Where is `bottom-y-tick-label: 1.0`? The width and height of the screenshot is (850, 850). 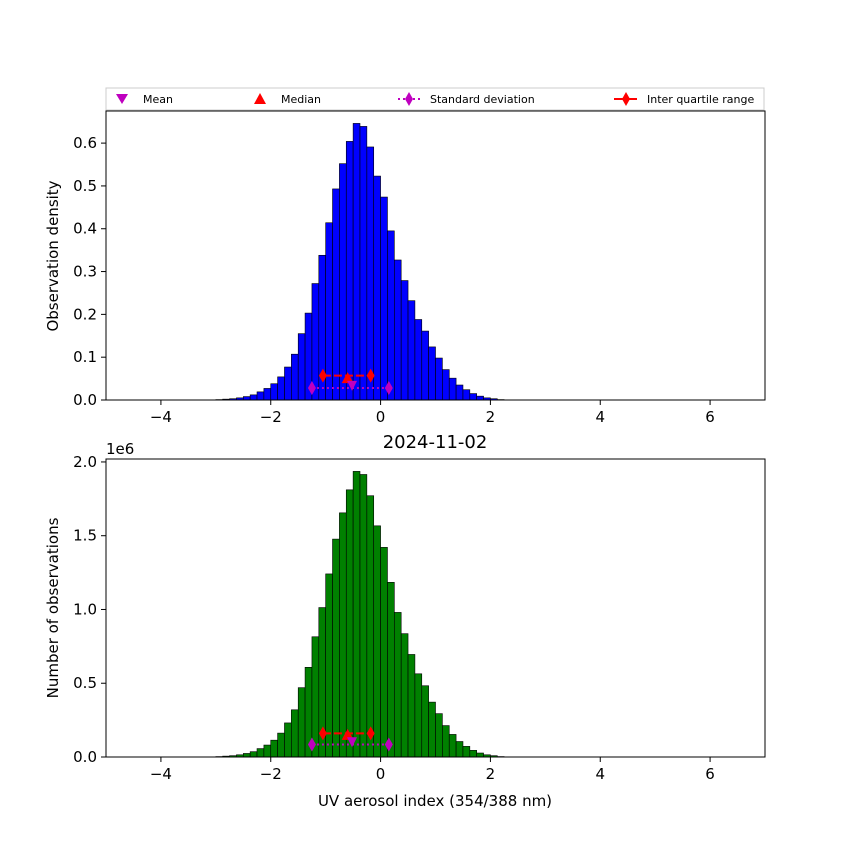 bottom-y-tick-label: 1.0 is located at coordinates (85, 609).